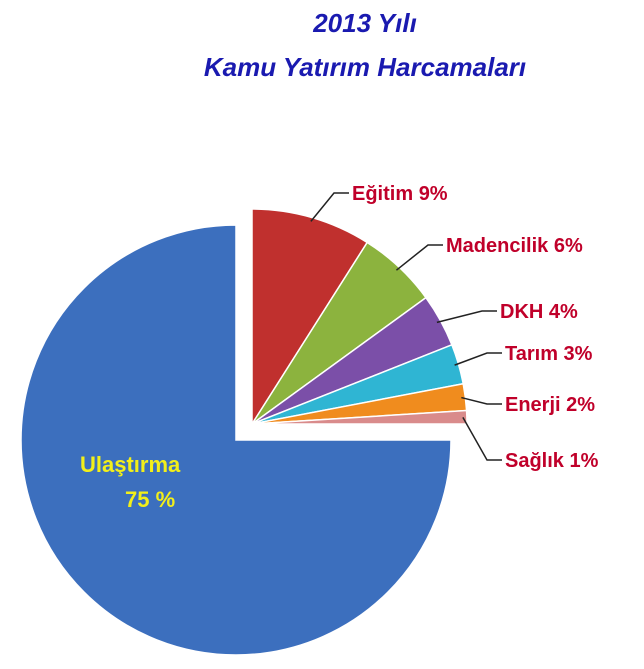  Describe the element at coordinates (365, 67) in the screenshot. I see `chart-subtitle: Kamu Yatırım Harcamaları` at that location.